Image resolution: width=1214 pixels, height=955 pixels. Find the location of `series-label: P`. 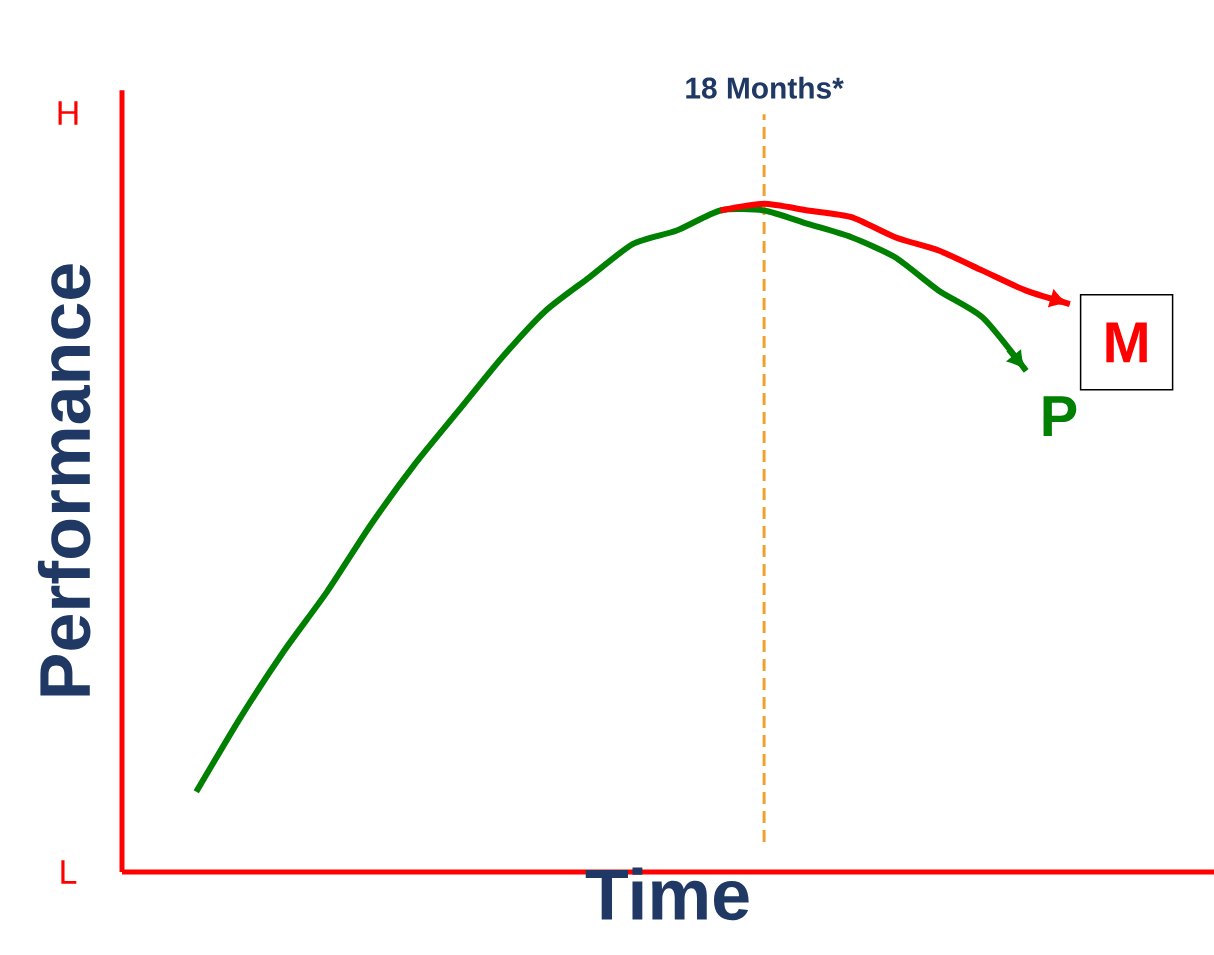

series-label: P is located at coordinates (1060, 416).